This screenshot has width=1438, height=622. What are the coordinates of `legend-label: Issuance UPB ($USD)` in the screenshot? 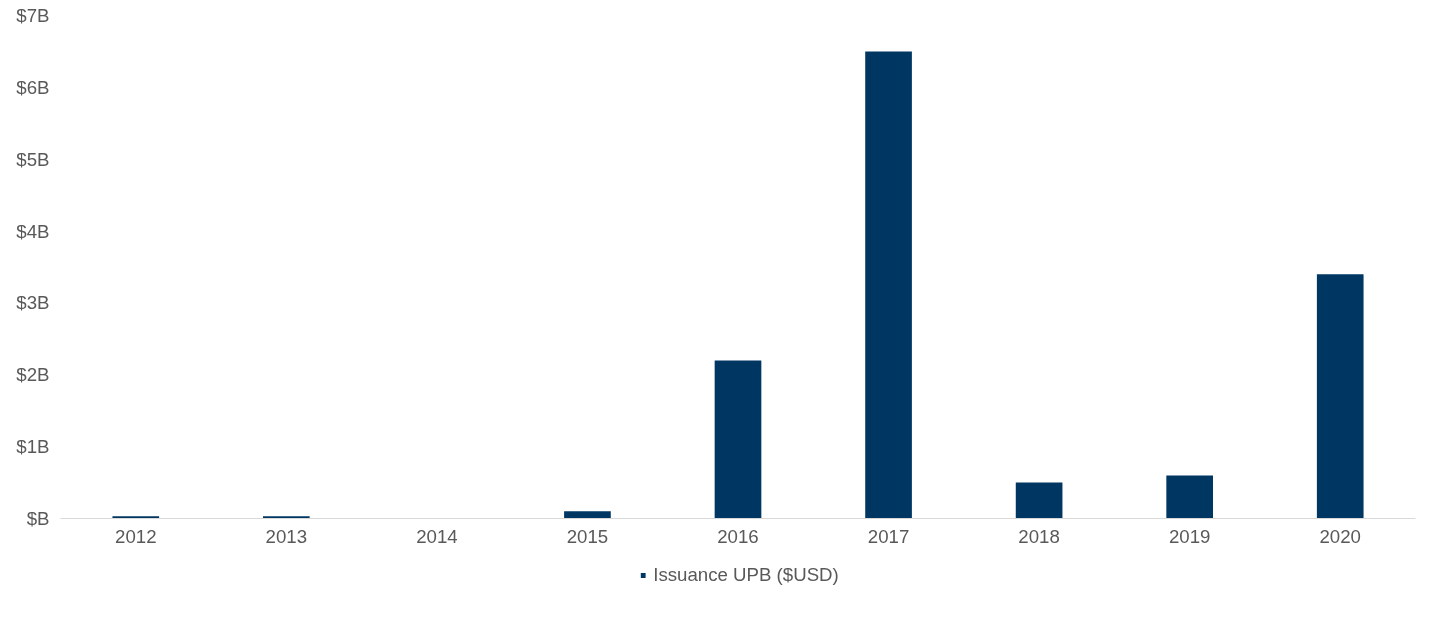 It's located at (746, 575).